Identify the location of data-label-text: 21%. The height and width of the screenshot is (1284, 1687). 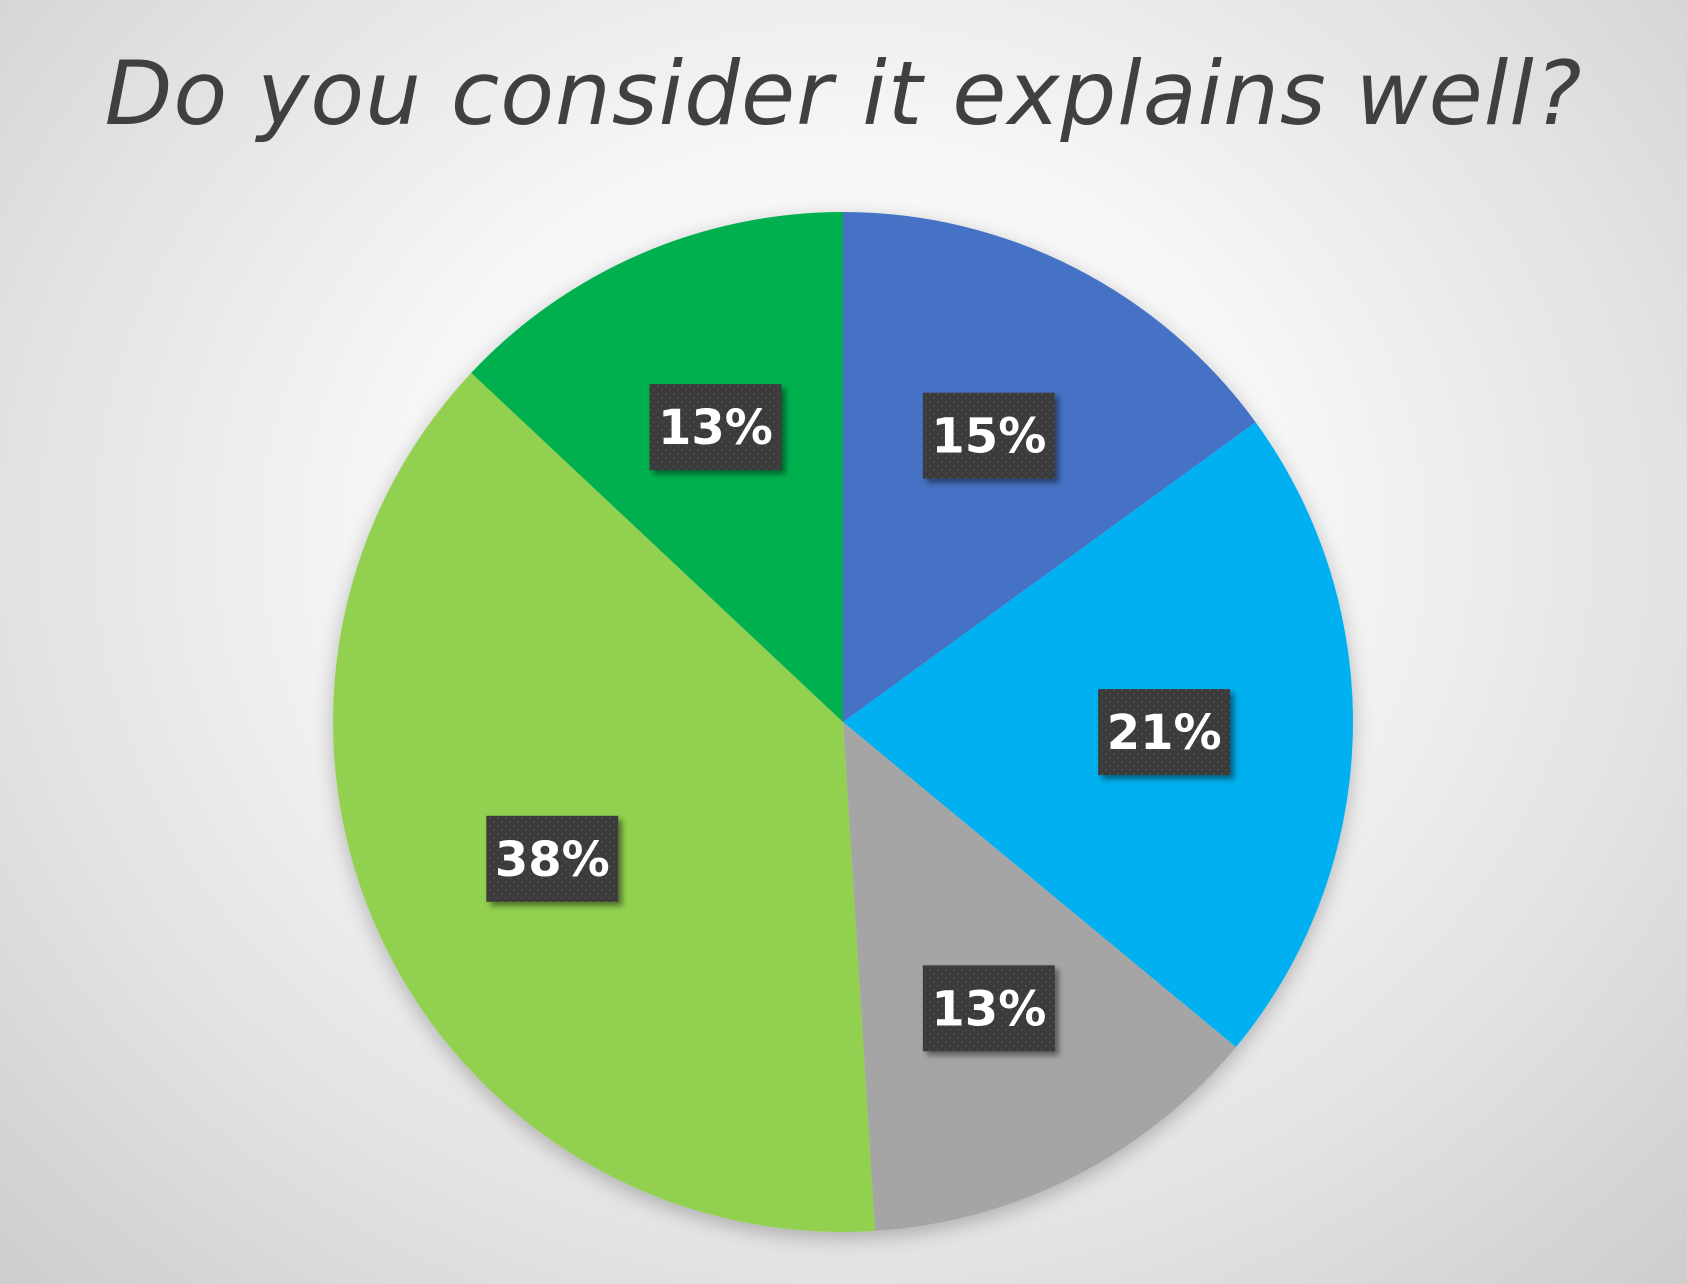
(1164, 733).